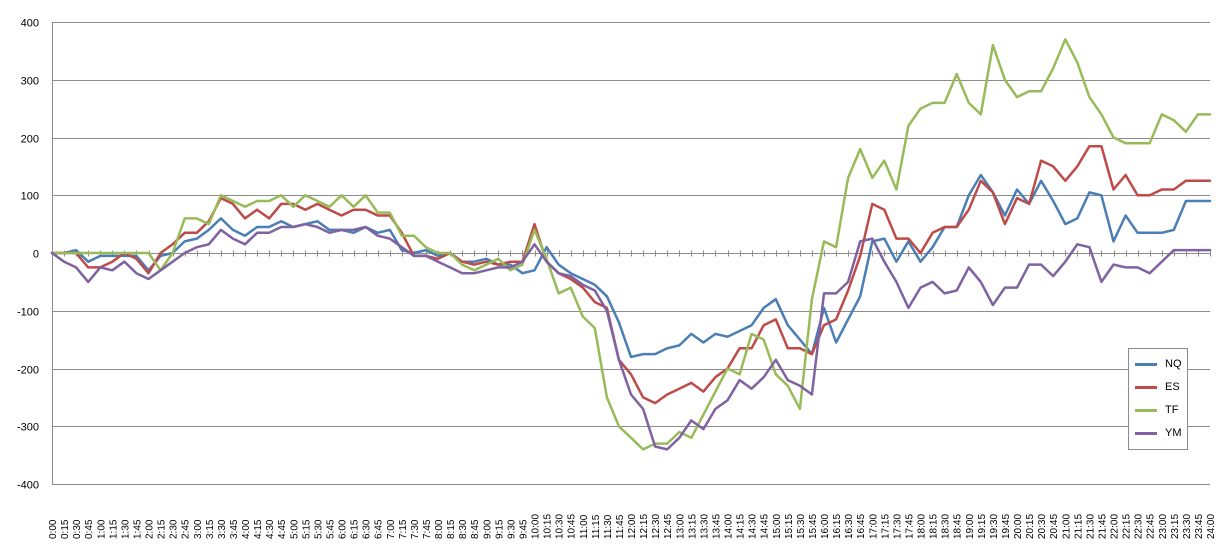 The height and width of the screenshot is (548, 1230). What do you see at coordinates (222, 529) in the screenshot?
I see `x-tick-label: 3:30` at bounding box center [222, 529].